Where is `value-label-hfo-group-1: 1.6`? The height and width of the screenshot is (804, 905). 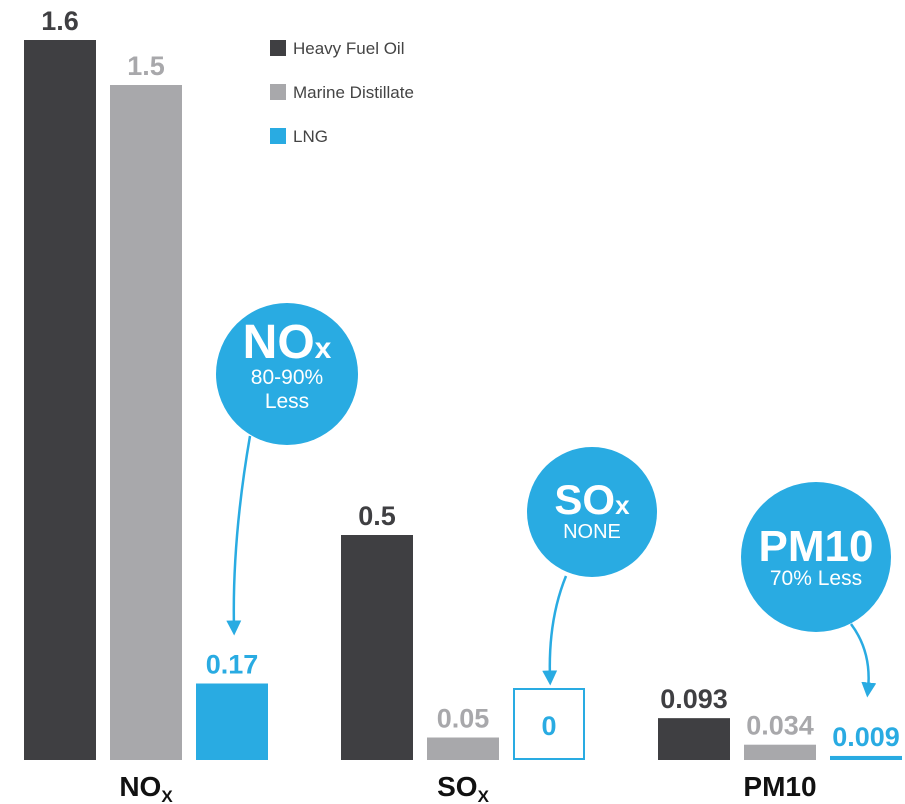
value-label-hfo-group-1: 1.6 is located at coordinates (60, 21).